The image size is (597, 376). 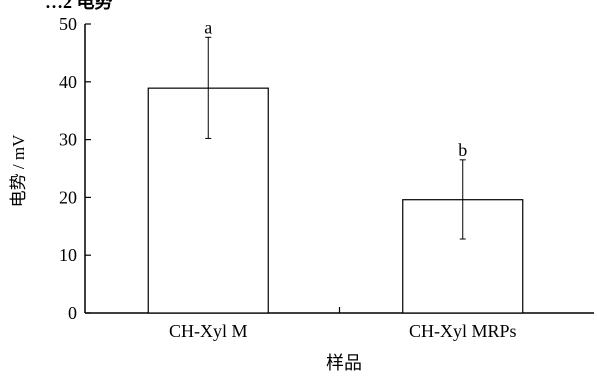 I want to click on y-axis-label: 电势 / mV, so click(x=18, y=170).